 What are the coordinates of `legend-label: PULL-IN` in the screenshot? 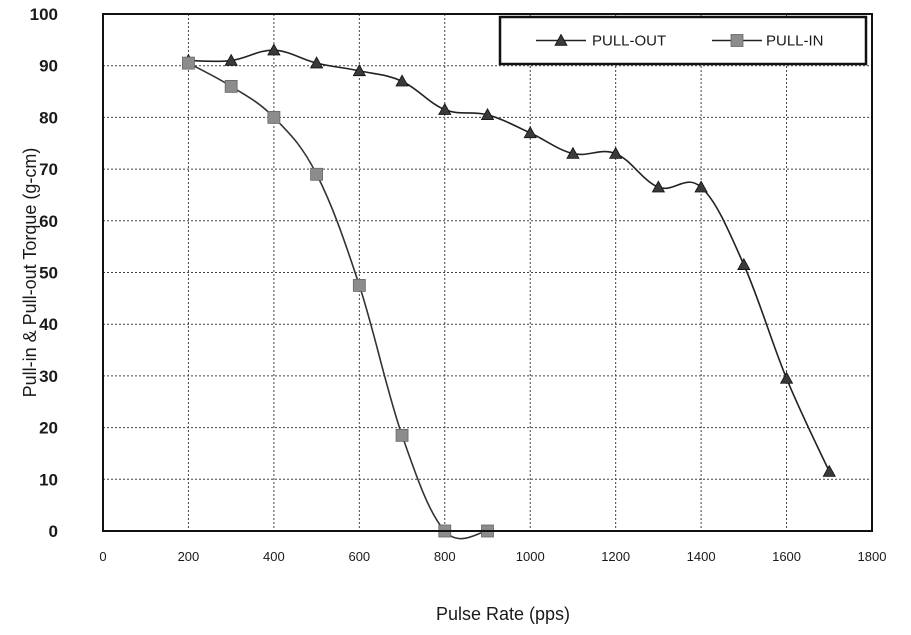 It's located at (795, 41).